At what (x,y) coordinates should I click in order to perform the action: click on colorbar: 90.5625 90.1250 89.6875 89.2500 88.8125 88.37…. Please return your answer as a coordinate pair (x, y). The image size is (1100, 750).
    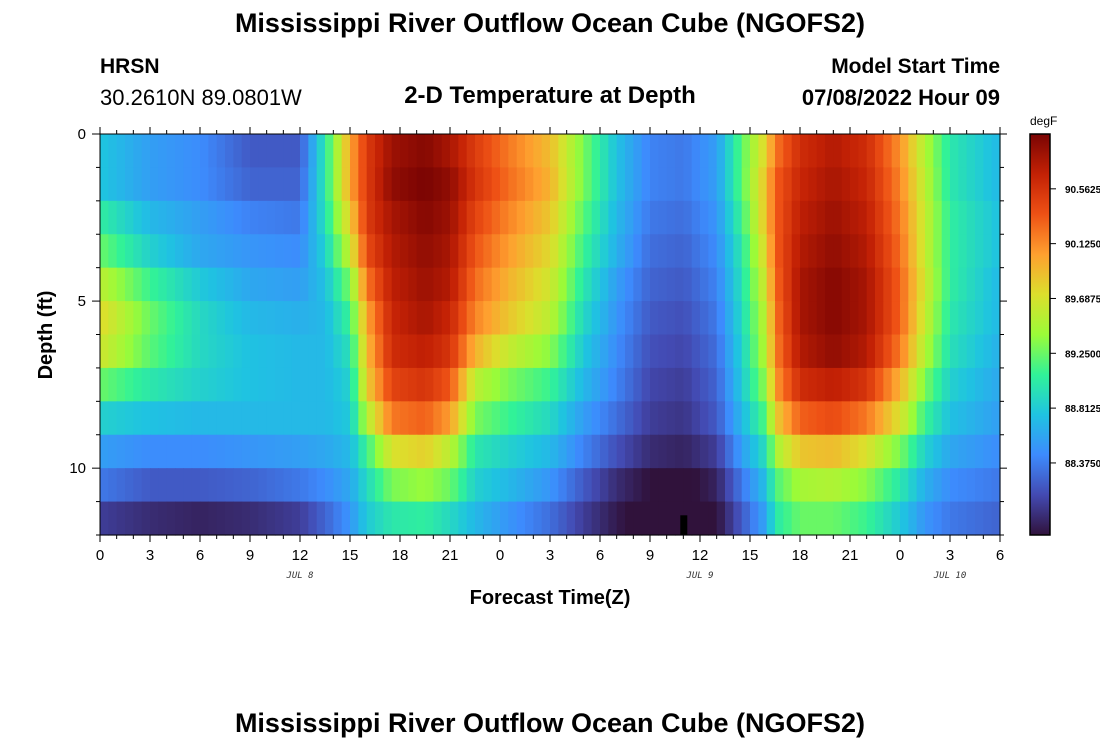
    Looking at the image, I should click on (1064, 325).